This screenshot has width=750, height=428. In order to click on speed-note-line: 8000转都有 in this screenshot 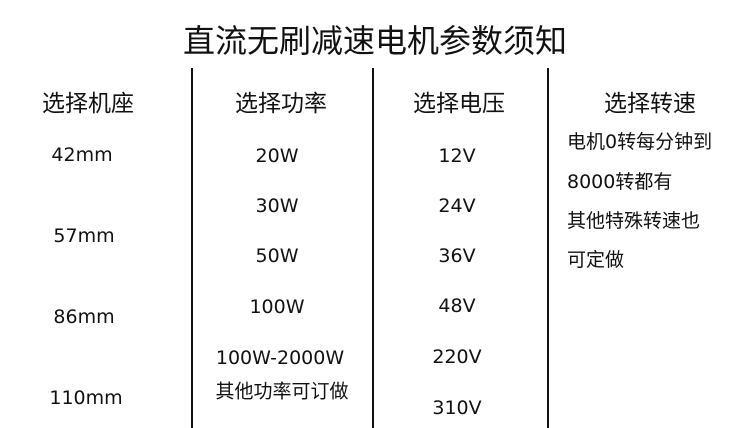, I will do `click(620, 182)`.